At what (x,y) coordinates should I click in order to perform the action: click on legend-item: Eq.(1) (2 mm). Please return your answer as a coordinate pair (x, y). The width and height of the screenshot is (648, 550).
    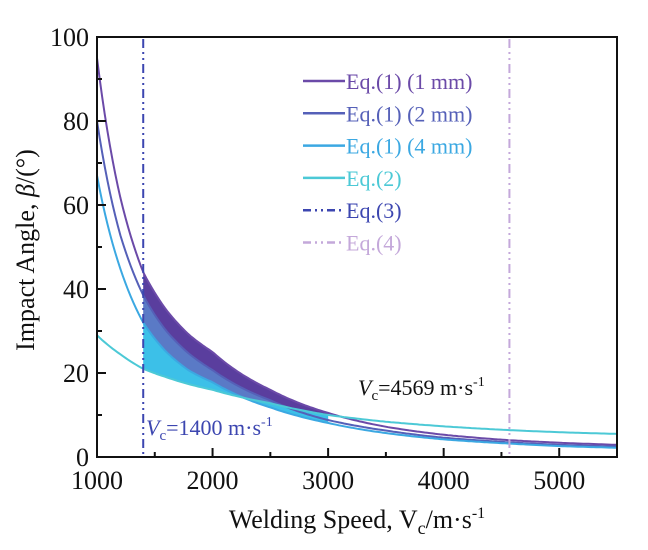
    Looking at the image, I should click on (387, 113).